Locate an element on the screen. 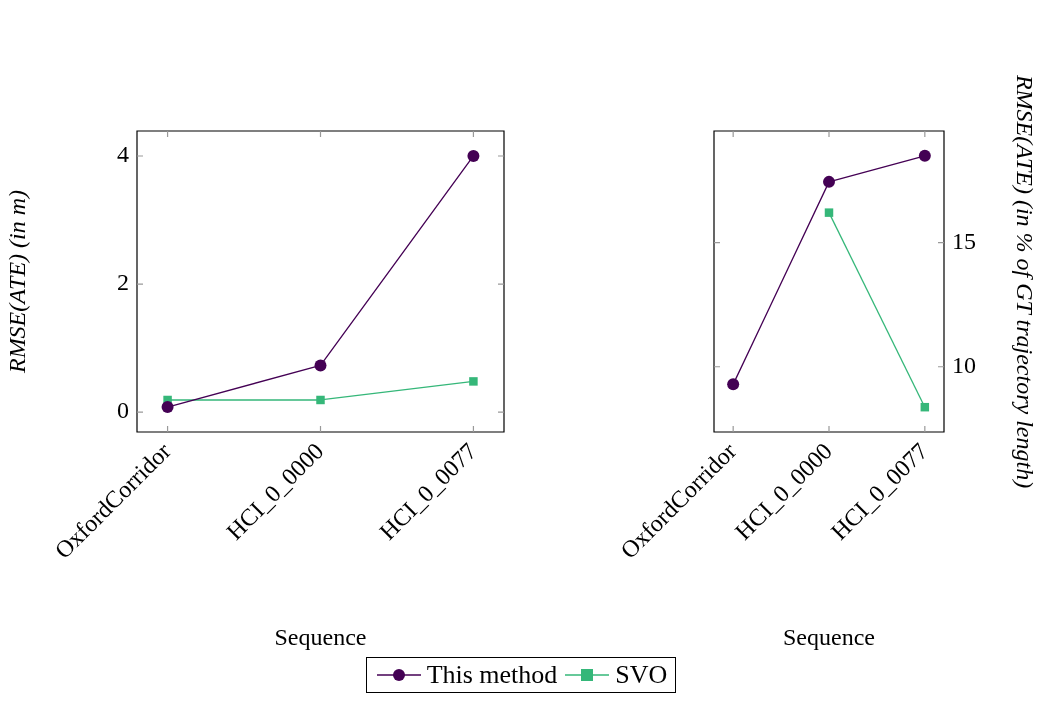 The image size is (1042, 705). y2-tick-label: 15 is located at coordinates (964, 240).